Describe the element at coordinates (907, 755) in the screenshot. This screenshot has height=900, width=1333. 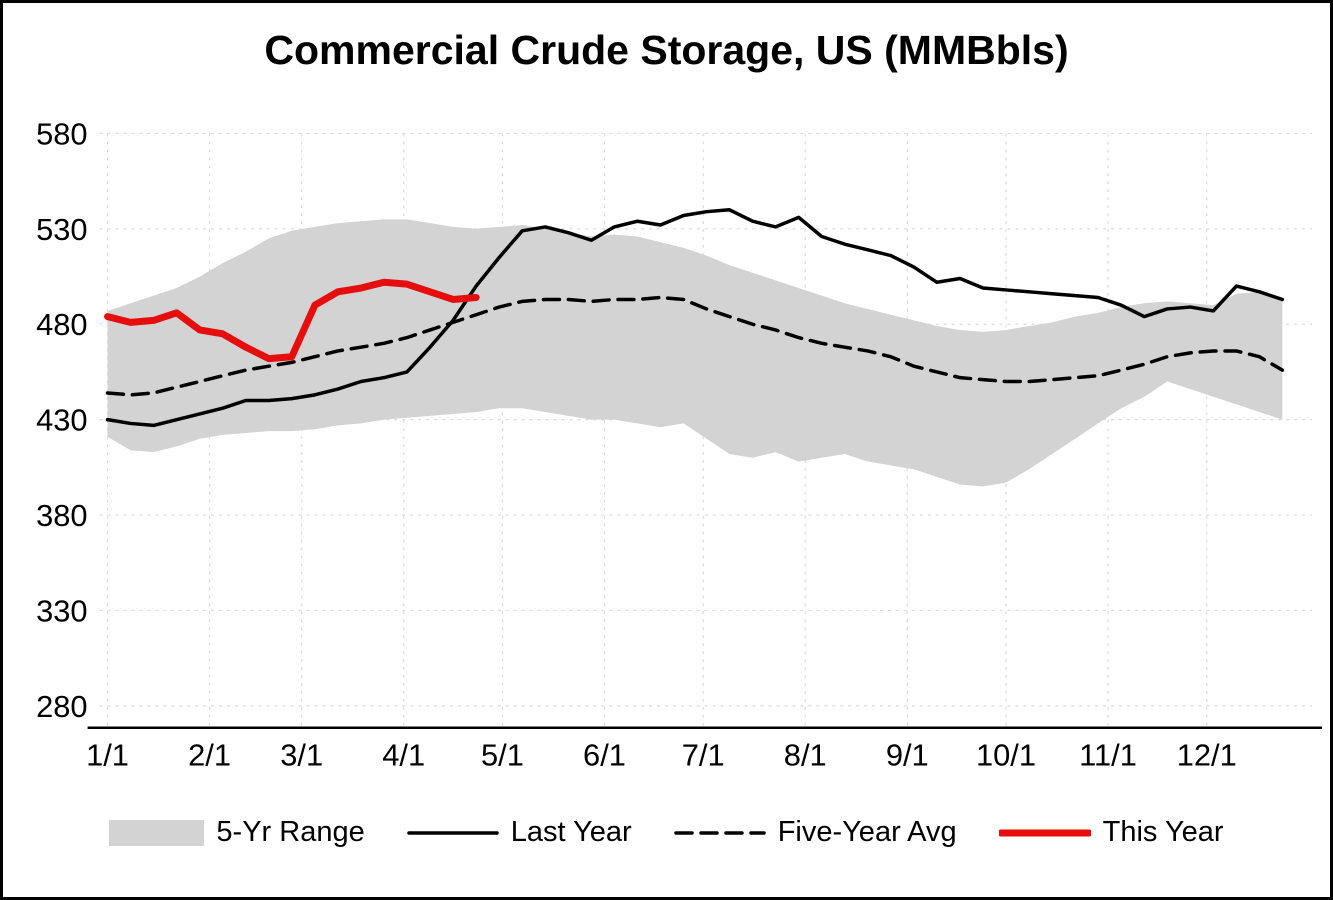
I see `svg-text: 9/1` at that location.